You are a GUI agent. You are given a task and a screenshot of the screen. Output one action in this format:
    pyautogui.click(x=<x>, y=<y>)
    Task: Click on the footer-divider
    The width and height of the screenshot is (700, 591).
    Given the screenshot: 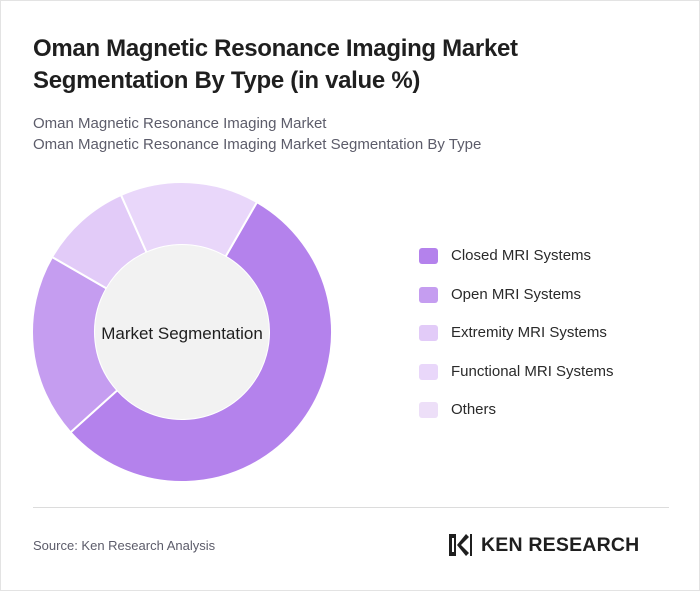 What is the action you would take?
    pyautogui.click(x=351, y=507)
    